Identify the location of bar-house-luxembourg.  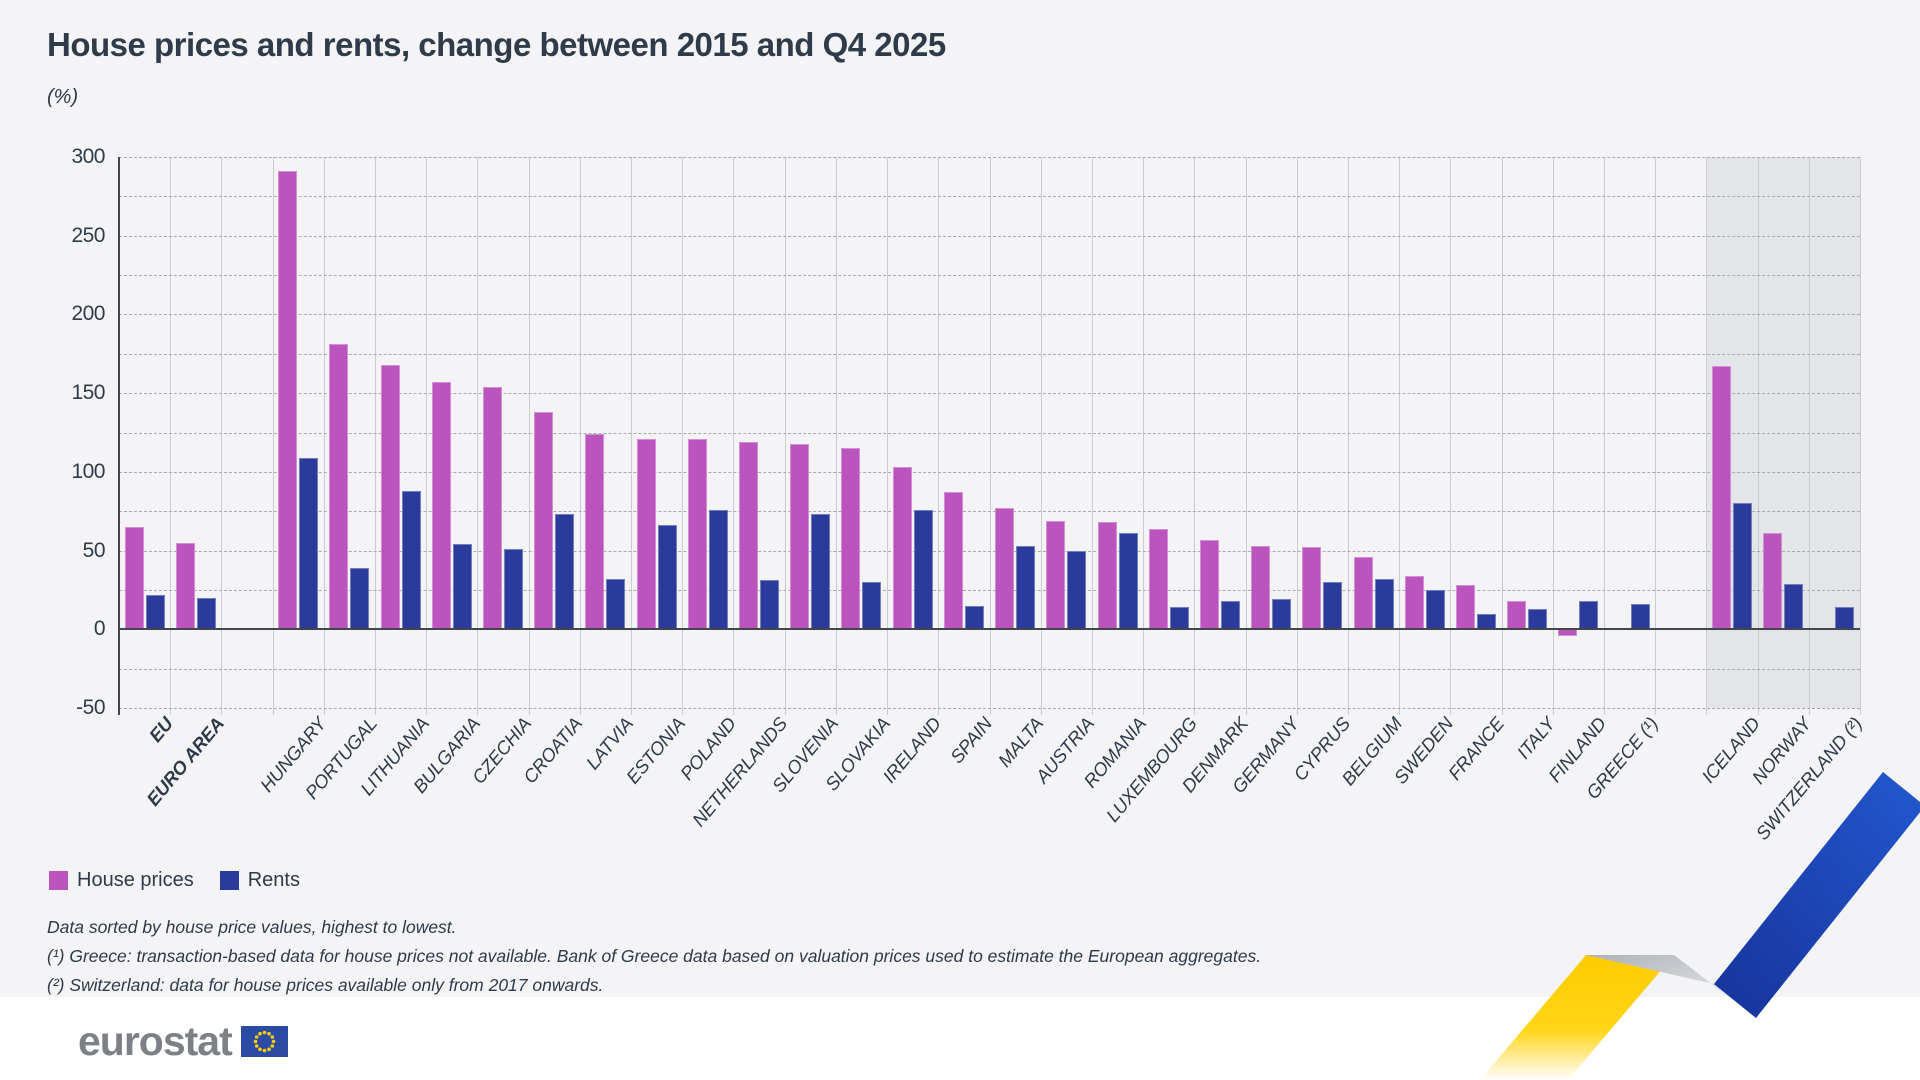
(1158, 579).